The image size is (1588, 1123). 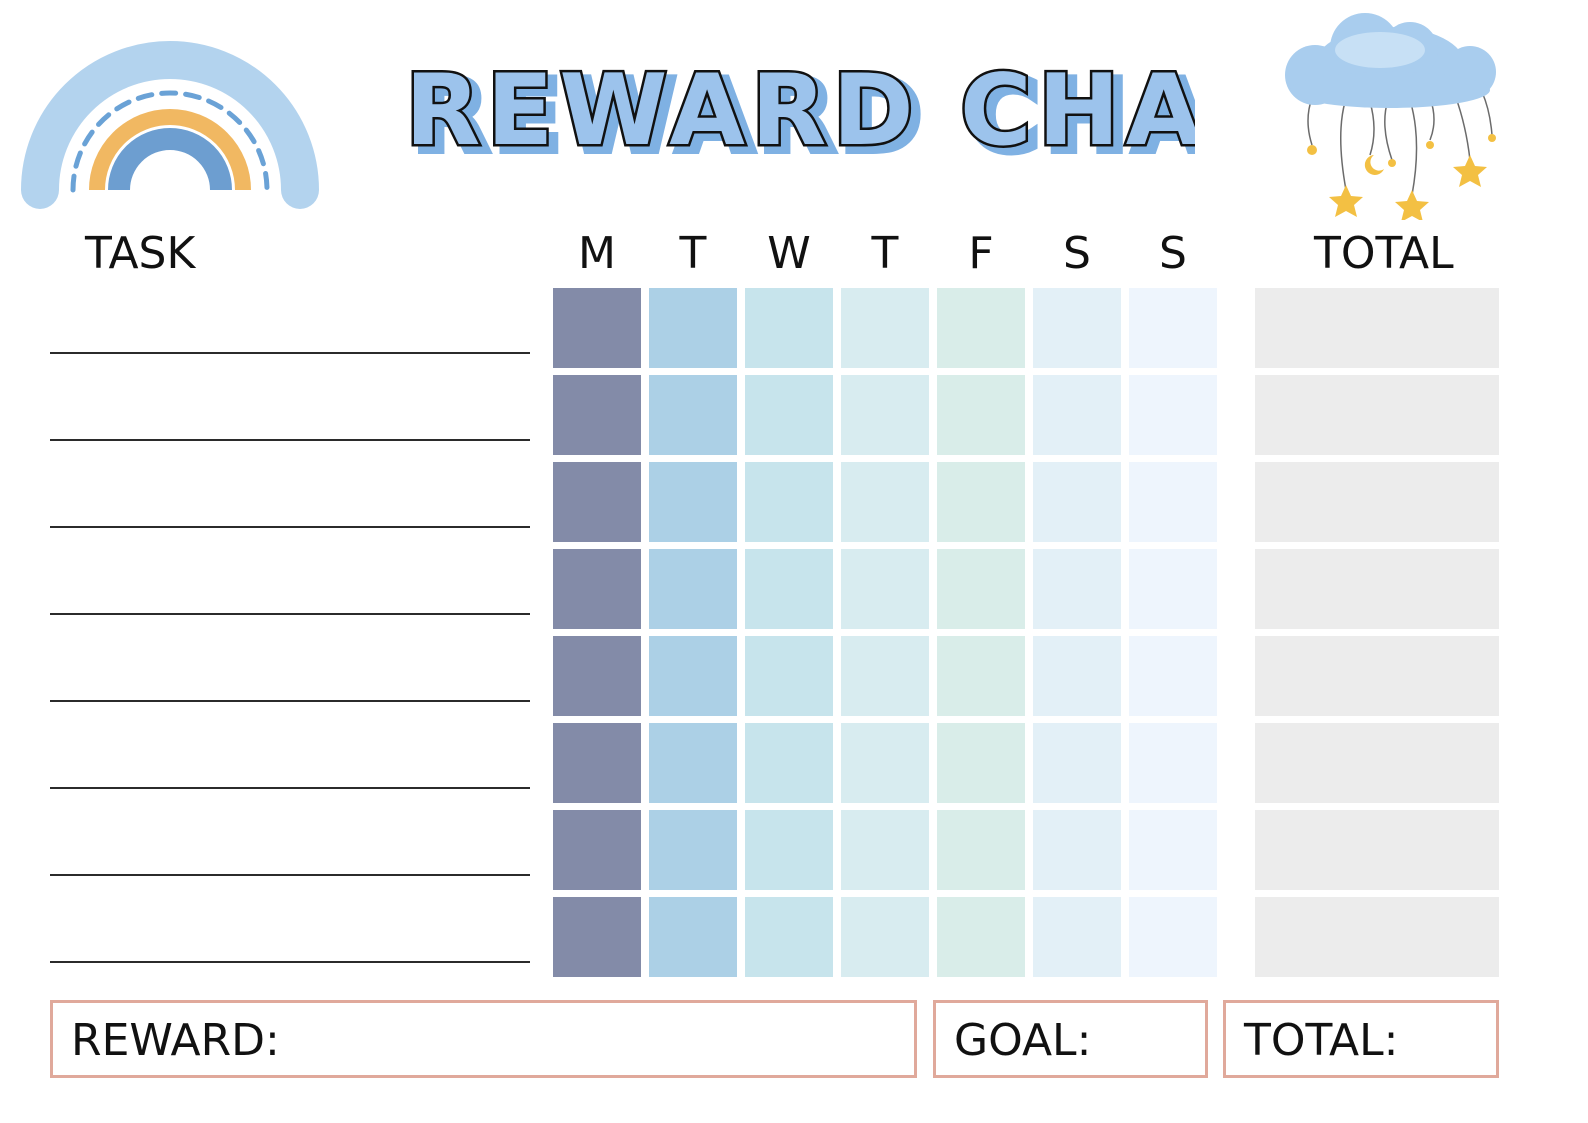 I want to click on cloud-with-stars-illustration, so click(x=1390, y=116).